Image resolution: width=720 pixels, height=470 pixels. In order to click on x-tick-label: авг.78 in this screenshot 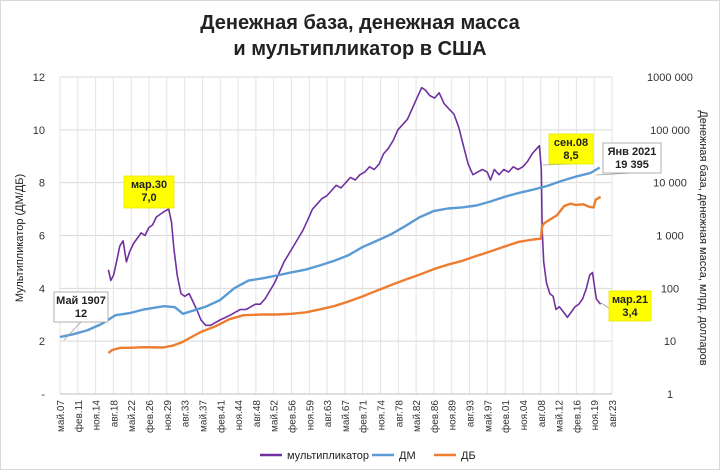, I will do `click(399, 414)`.